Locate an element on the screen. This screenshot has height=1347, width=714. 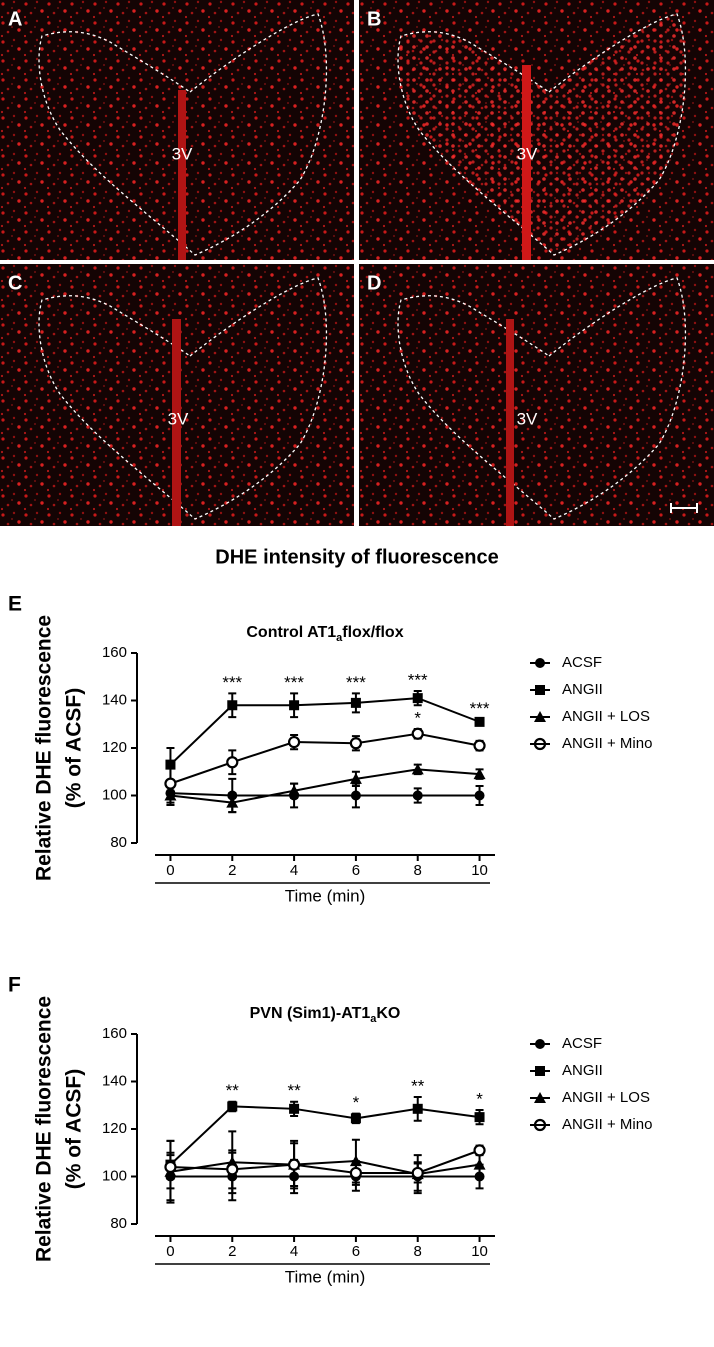
x-tick-label: 6 is located at coordinates (356, 870).